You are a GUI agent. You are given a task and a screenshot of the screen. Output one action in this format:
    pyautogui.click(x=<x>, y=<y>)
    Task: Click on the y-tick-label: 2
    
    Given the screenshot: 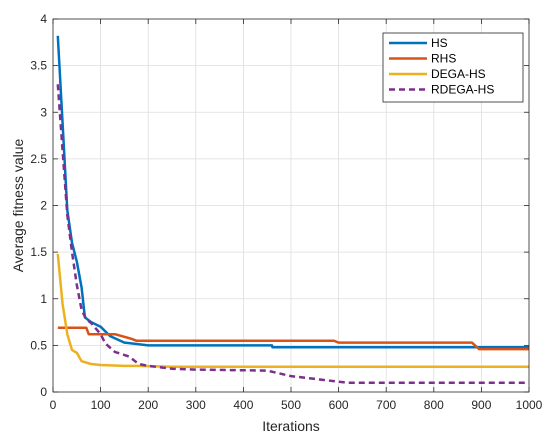 What is the action you would take?
    pyautogui.click(x=43, y=206)
    